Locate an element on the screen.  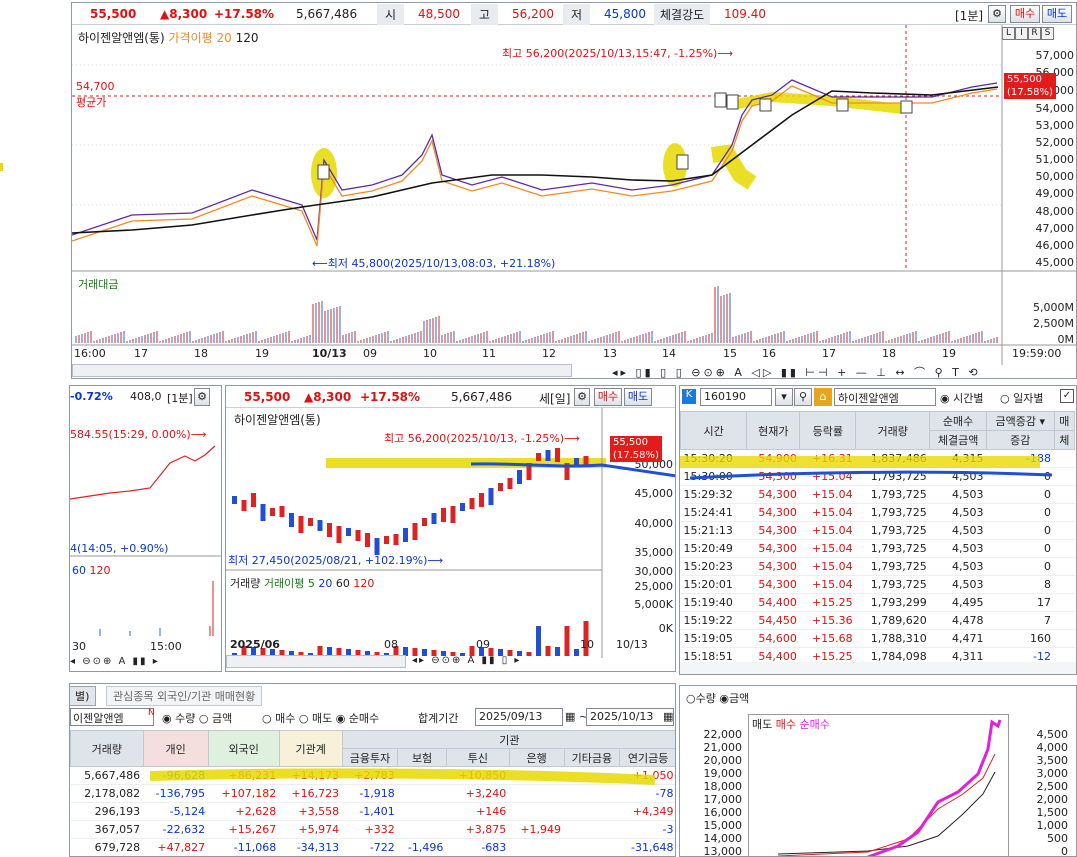
amount-change-select: 금액증감 ▾ is located at coordinates (1020, 421).